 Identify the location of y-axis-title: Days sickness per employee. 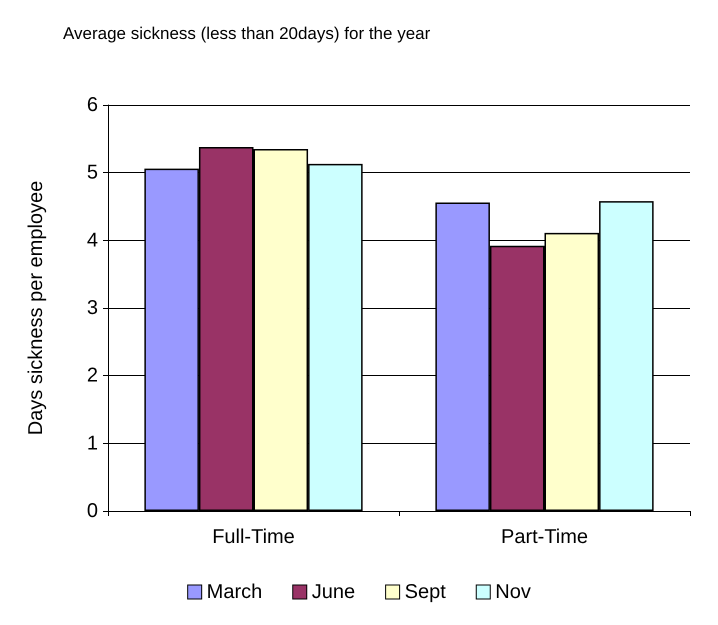
(36, 308).